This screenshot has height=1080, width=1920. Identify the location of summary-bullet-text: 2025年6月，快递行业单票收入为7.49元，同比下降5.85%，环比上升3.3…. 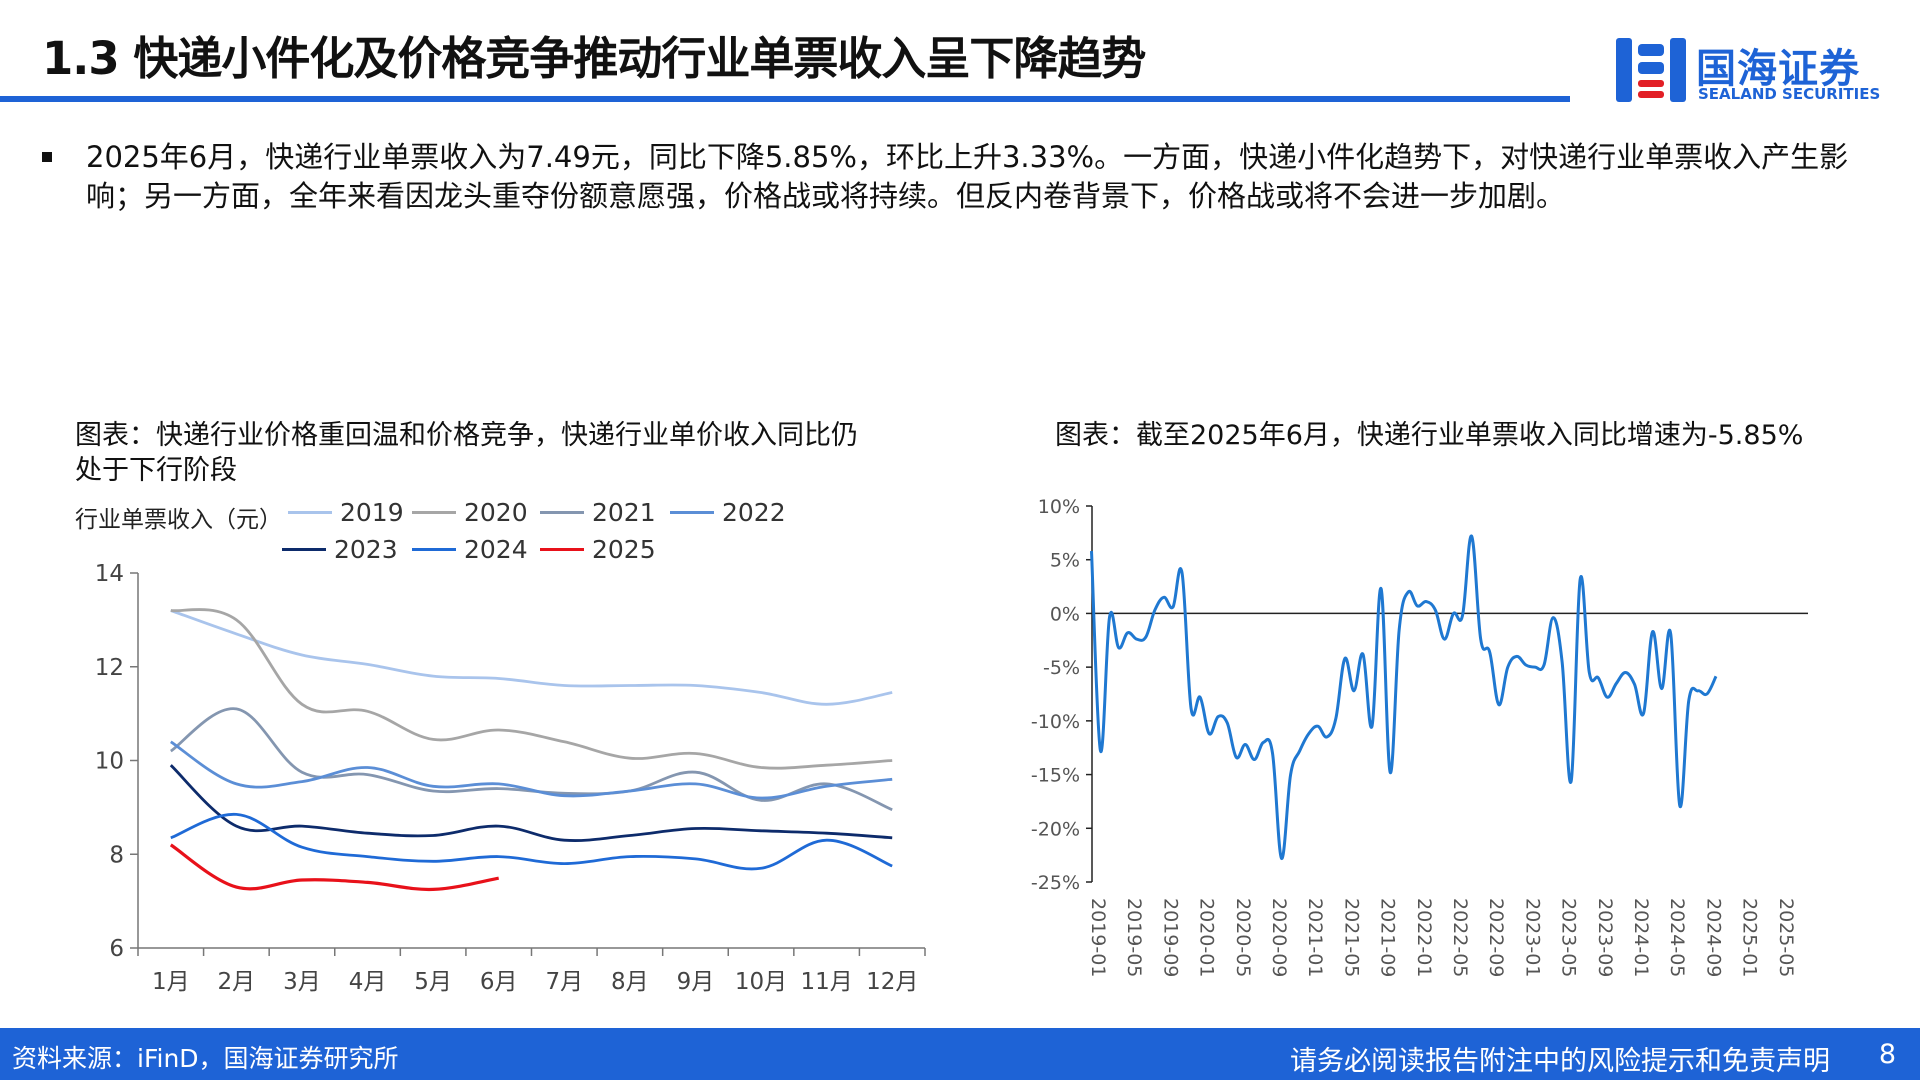
(967, 176).